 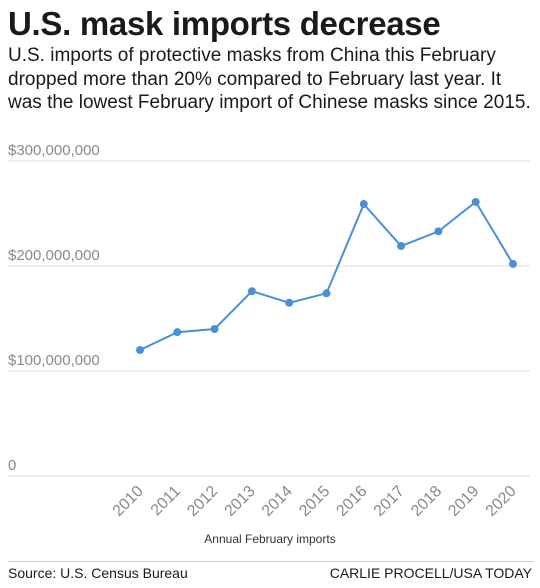 I want to click on x-tick-label: 2011, so click(x=166, y=501).